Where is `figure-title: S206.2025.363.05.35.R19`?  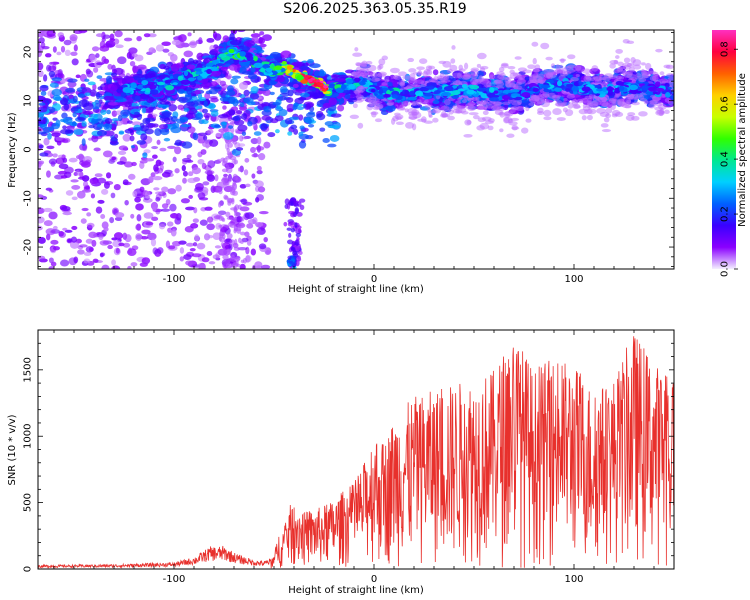 figure-title: S206.2025.363.05.35.R19 is located at coordinates (375, 9).